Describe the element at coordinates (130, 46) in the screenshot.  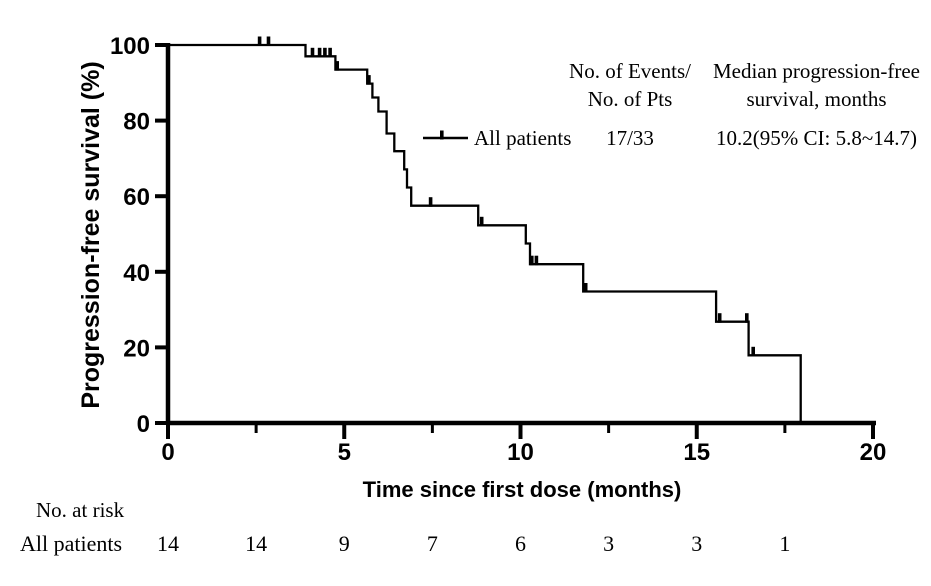
I see `y-tick-label: 100` at that location.